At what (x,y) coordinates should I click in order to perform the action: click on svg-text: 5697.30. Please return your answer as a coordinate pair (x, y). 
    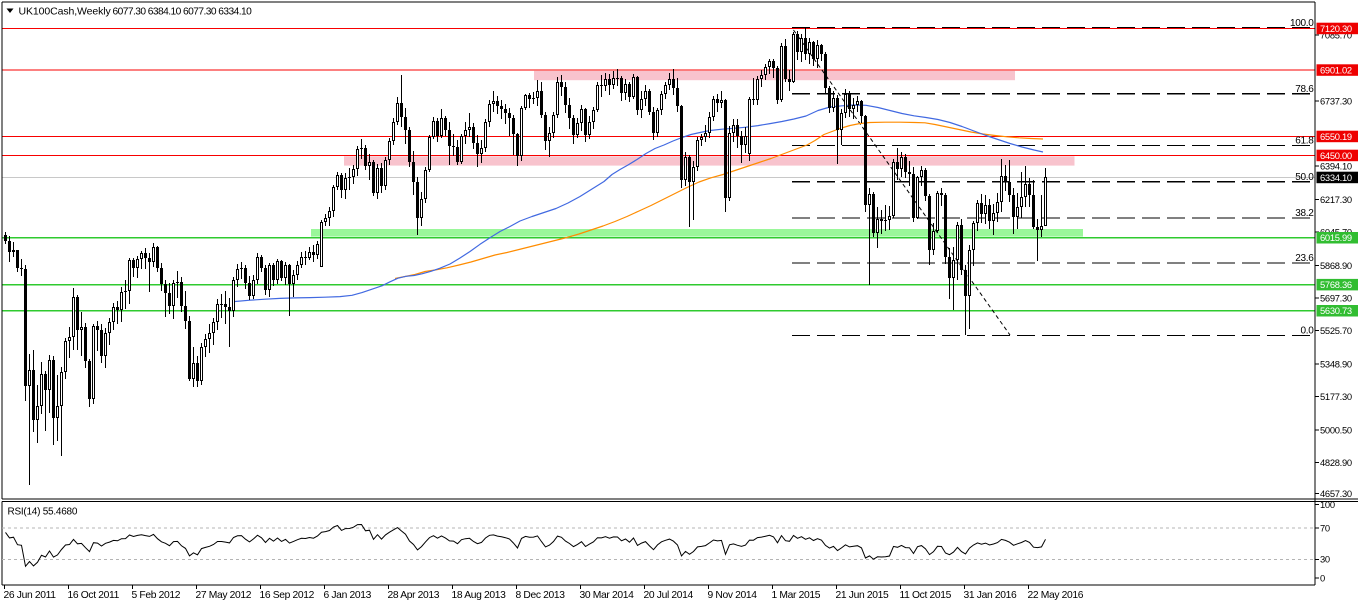
    Looking at the image, I should click on (1336, 297).